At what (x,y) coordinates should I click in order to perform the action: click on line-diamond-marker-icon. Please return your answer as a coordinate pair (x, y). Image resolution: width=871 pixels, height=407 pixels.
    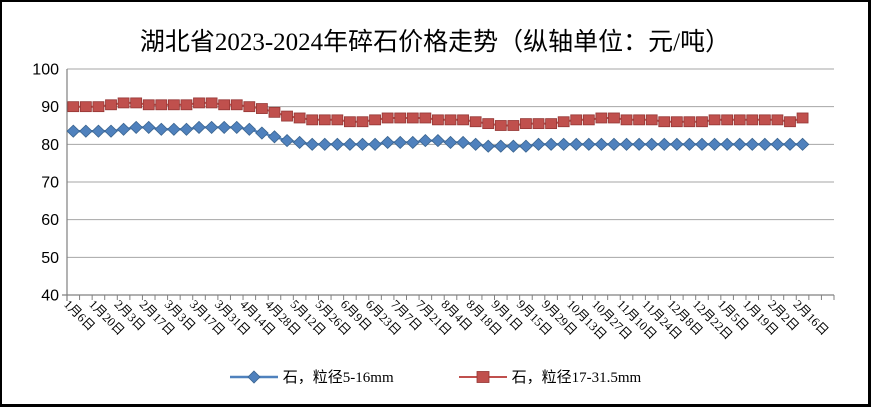
    Looking at the image, I should click on (253, 376).